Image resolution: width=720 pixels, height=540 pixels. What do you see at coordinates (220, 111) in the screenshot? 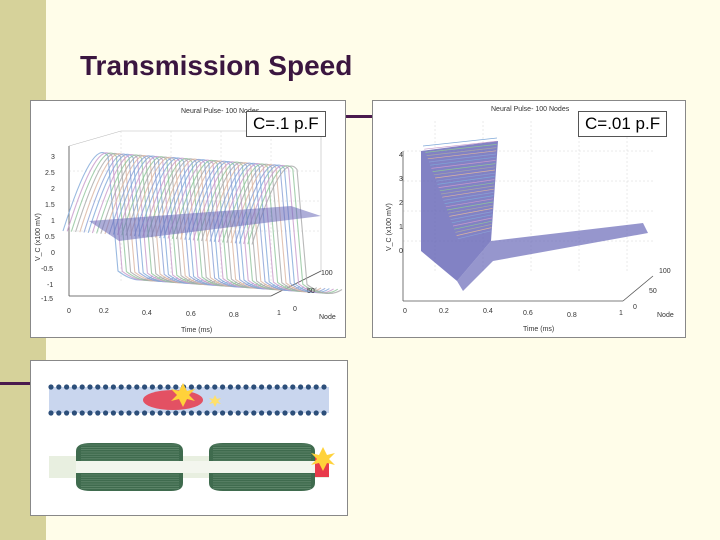
I see `left-plot-title: Neural Pulse- 100 Nodes` at bounding box center [220, 111].